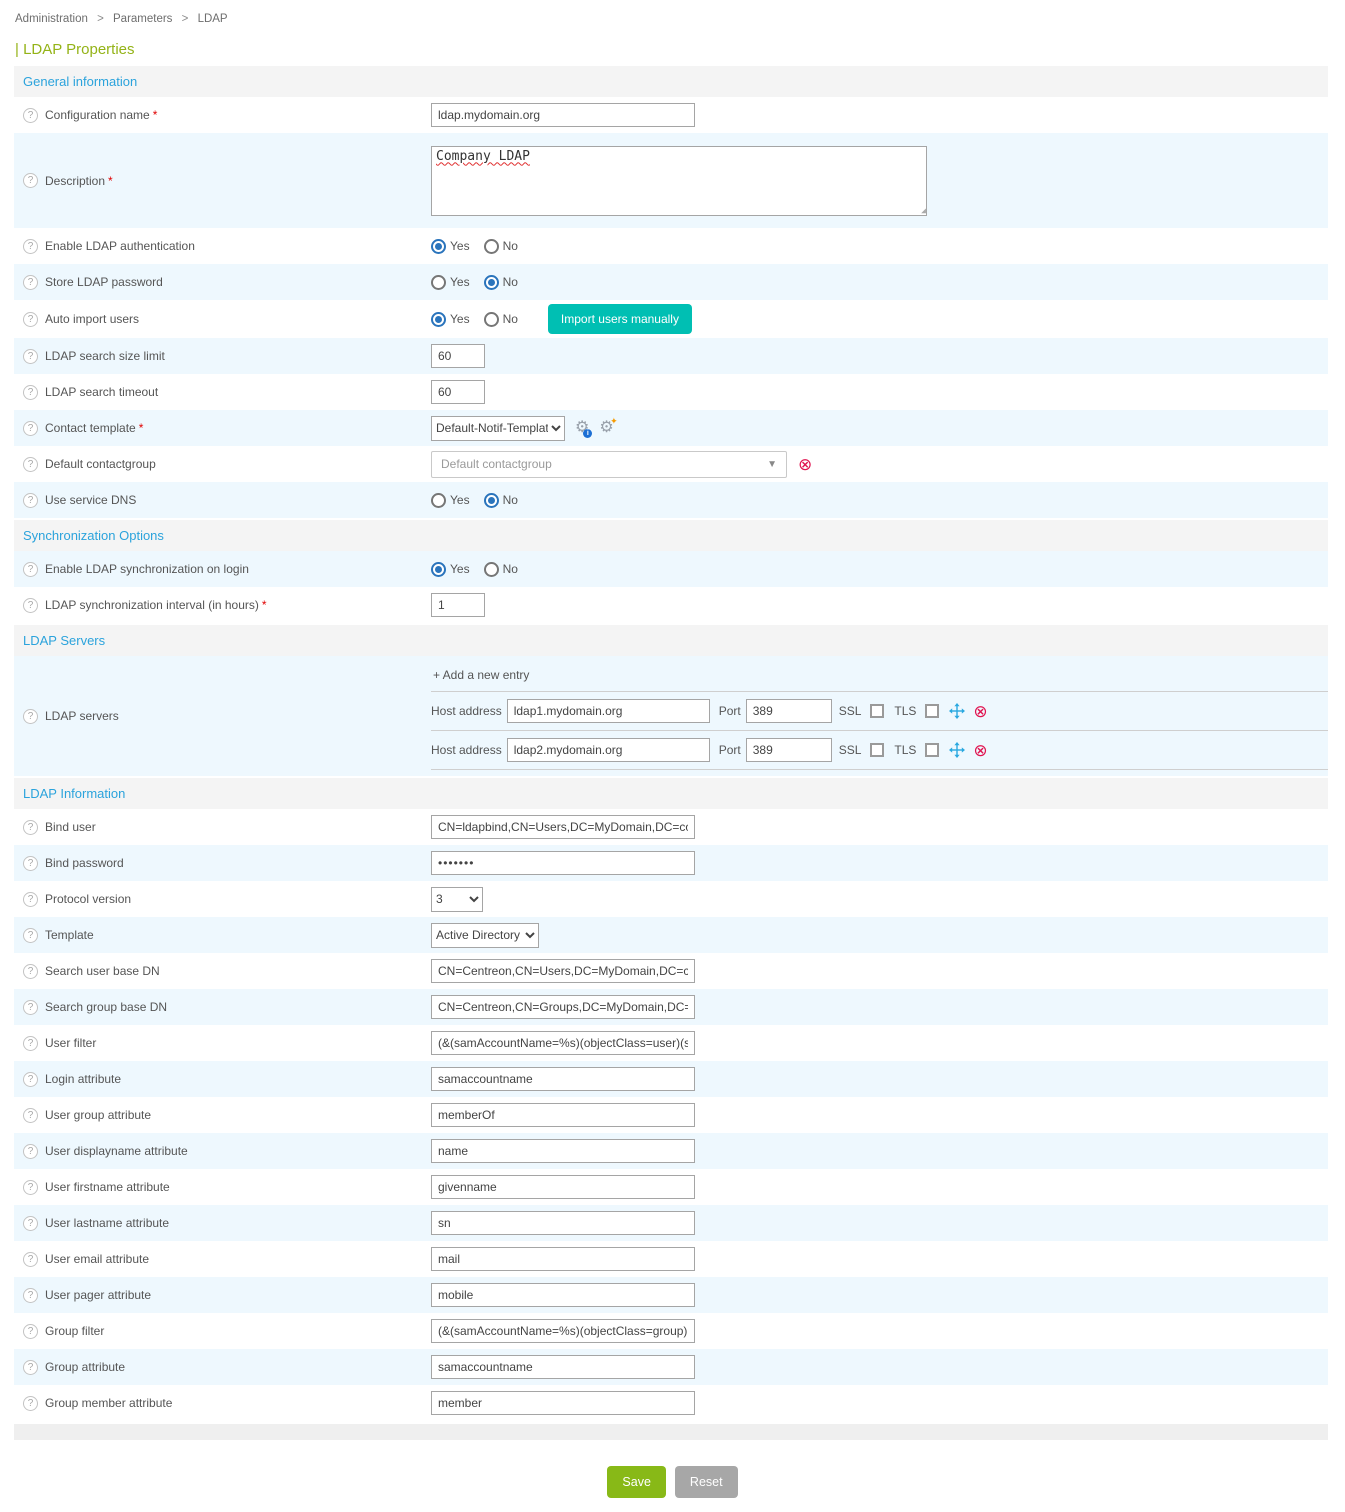 Image resolution: width=1345 pixels, height=1512 pixels. What do you see at coordinates (563, 1115) in the screenshot?
I see `user-group-attribute-input` at bounding box center [563, 1115].